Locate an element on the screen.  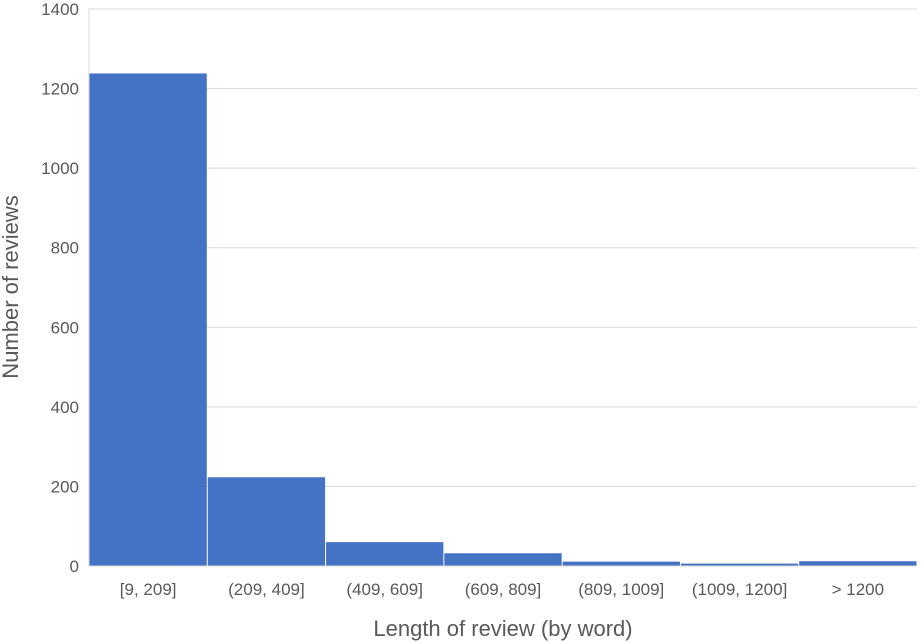
x-tick-label: (209, 409] is located at coordinates (266, 589).